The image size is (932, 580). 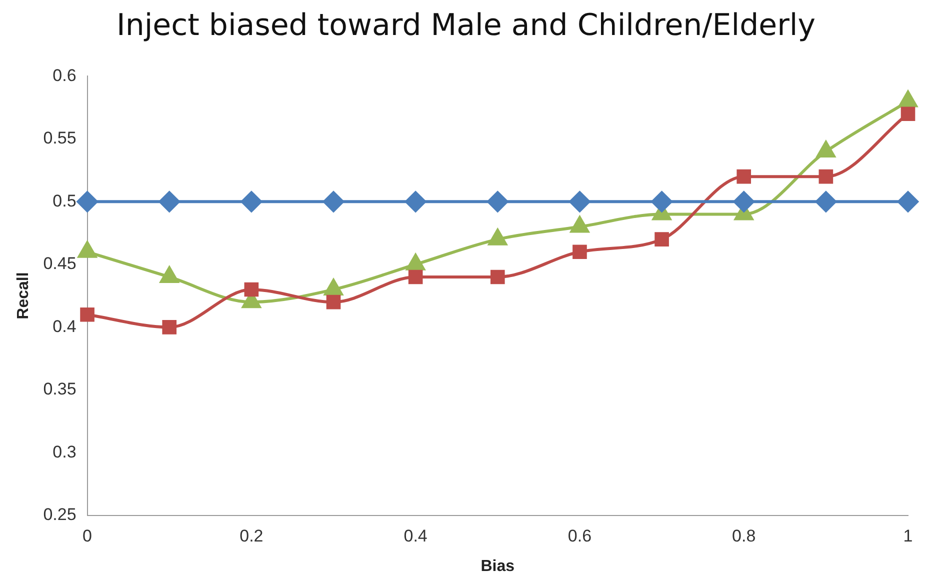 I want to click on y-axis-title: Recall, so click(x=23, y=296).